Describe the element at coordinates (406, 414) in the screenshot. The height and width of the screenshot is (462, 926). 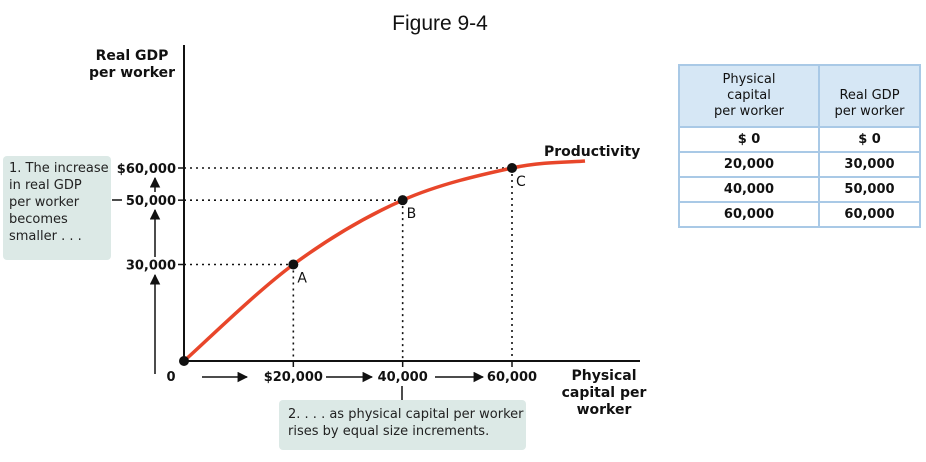
I see `annotation-line: 2. . . . as physical capital per worker` at that location.